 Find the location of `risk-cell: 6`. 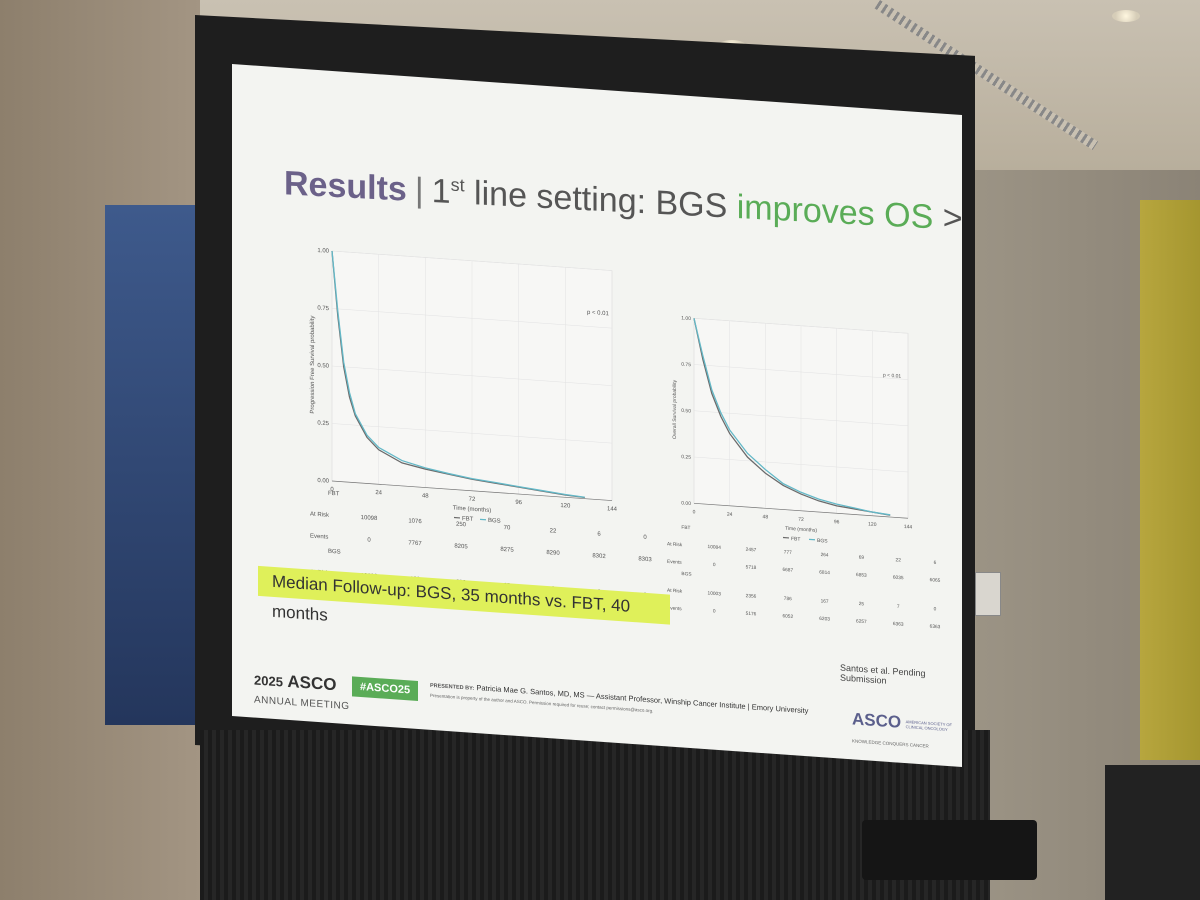

risk-cell: 6 is located at coordinates (935, 563).